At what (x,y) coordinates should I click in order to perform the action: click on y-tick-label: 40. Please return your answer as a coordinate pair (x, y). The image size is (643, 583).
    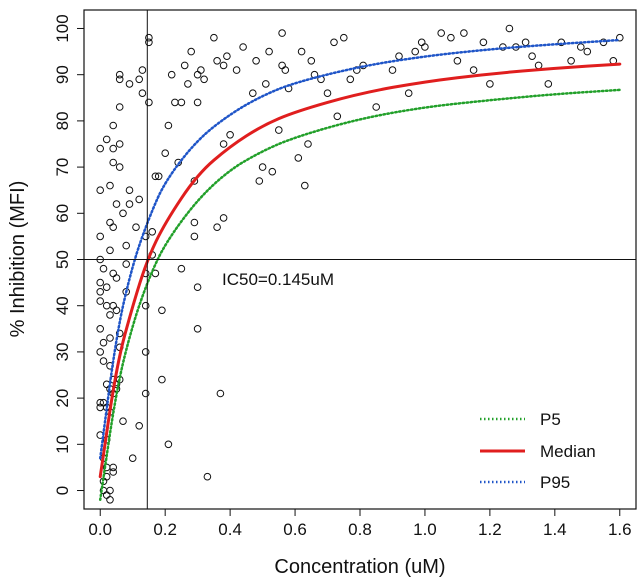
    Looking at the image, I should click on (62, 305).